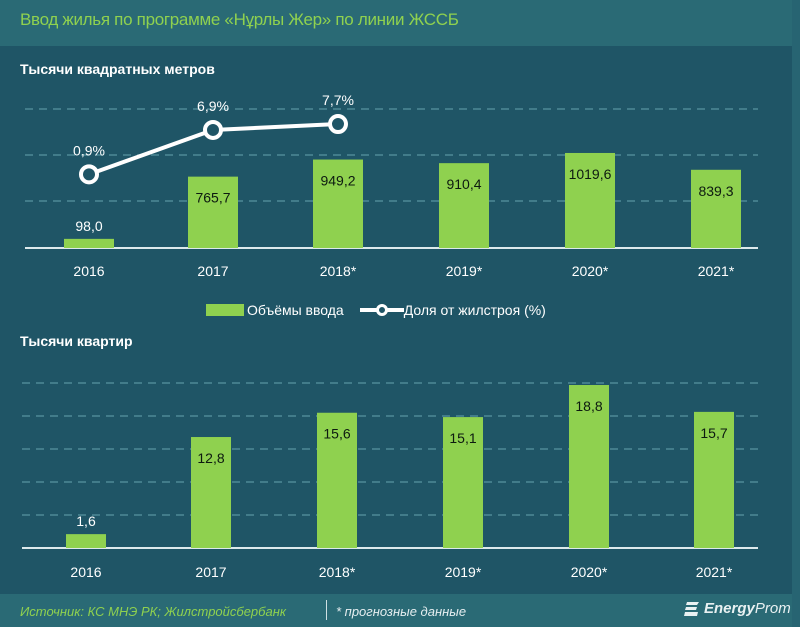  What do you see at coordinates (337, 480) in the screenshot?
I see `bottom-bar-2018` at bounding box center [337, 480].